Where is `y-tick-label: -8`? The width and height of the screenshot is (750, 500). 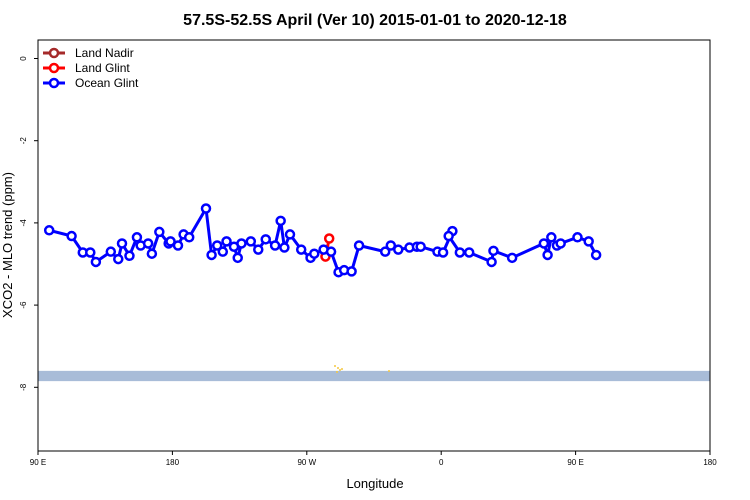
y-tick-label: -8 is located at coordinates (23, 387).